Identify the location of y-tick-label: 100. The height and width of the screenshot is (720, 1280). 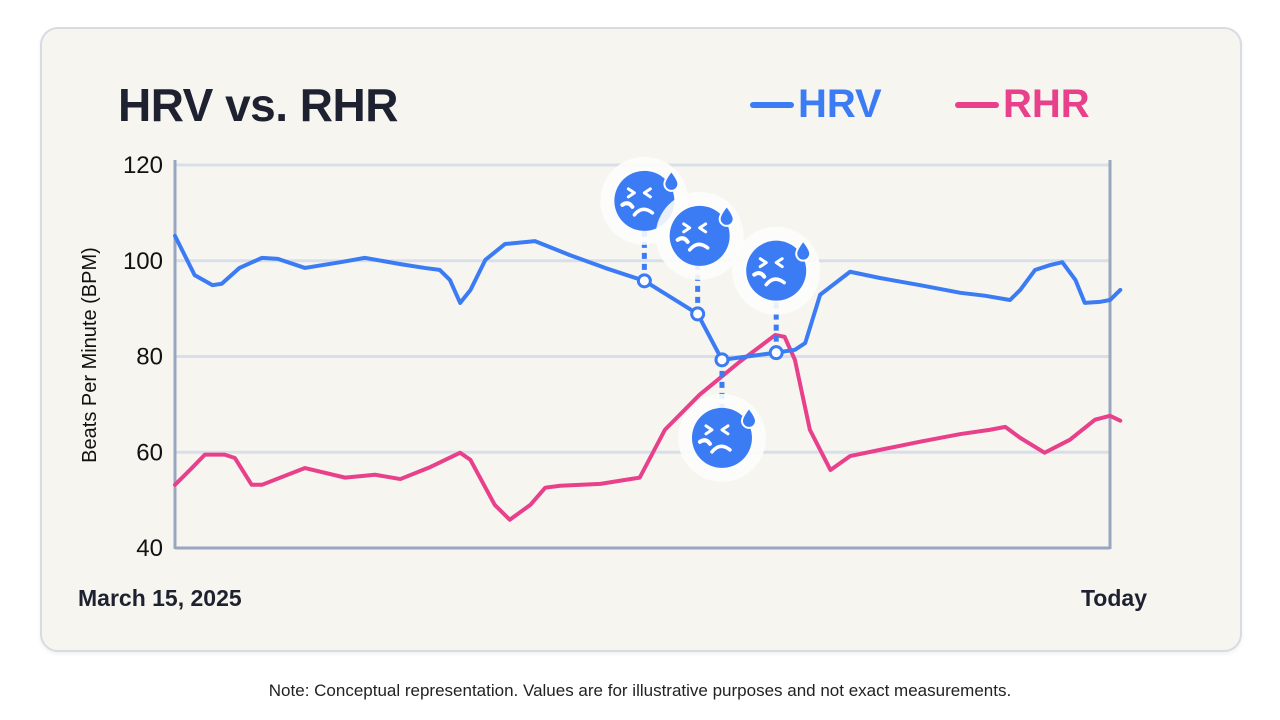
(143, 261).